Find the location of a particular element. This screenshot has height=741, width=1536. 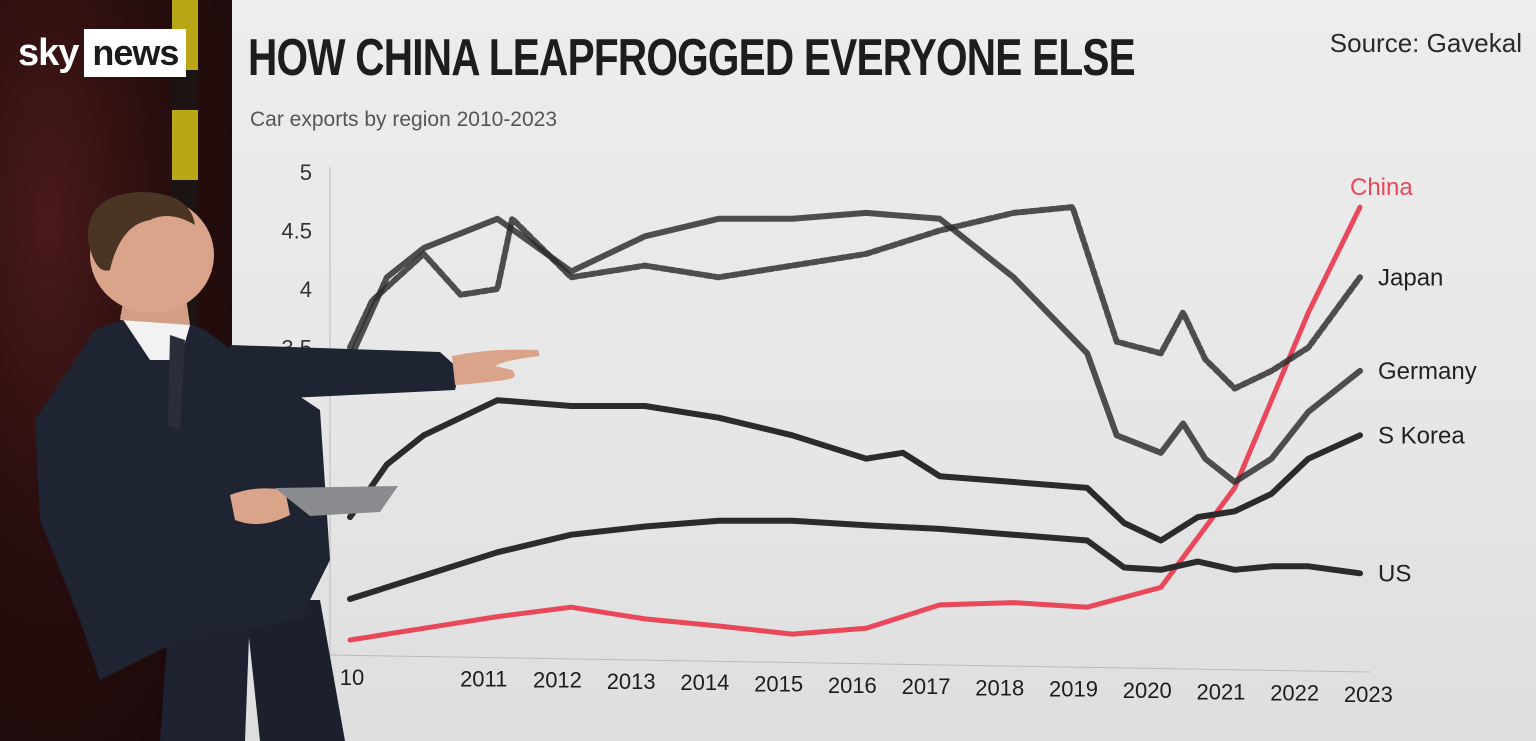

y-tick-label: 2.5 is located at coordinates (296, 465).